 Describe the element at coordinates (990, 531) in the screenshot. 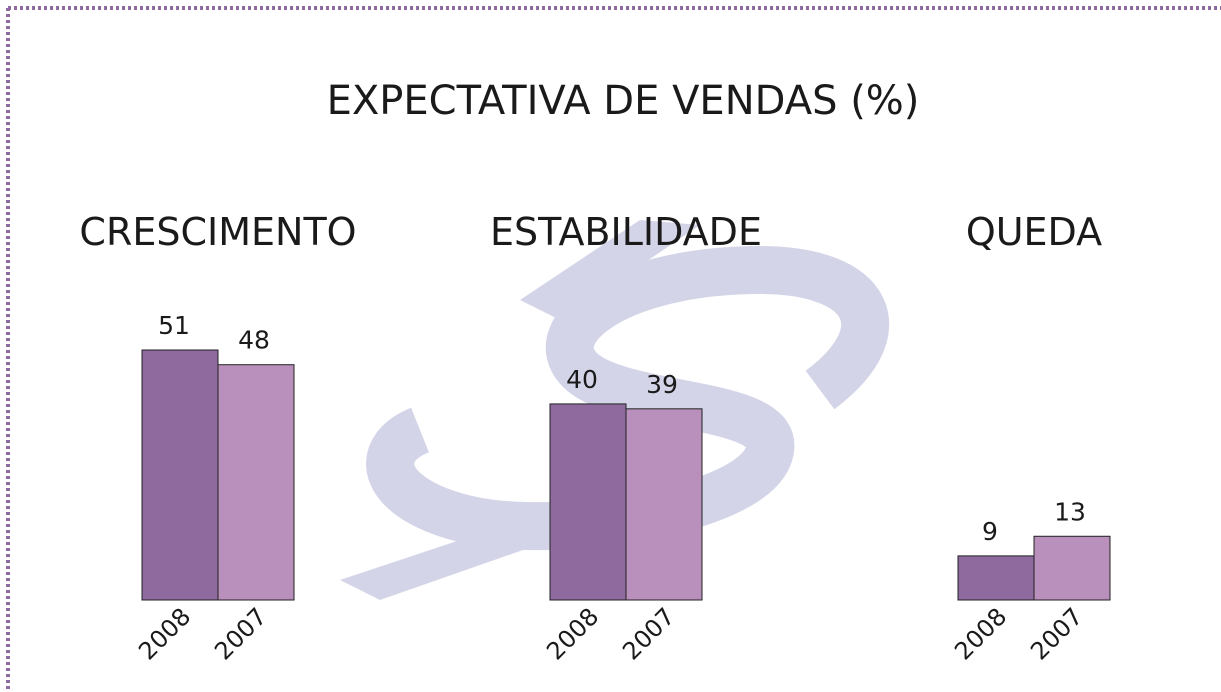

I see `value-label: 9` at that location.